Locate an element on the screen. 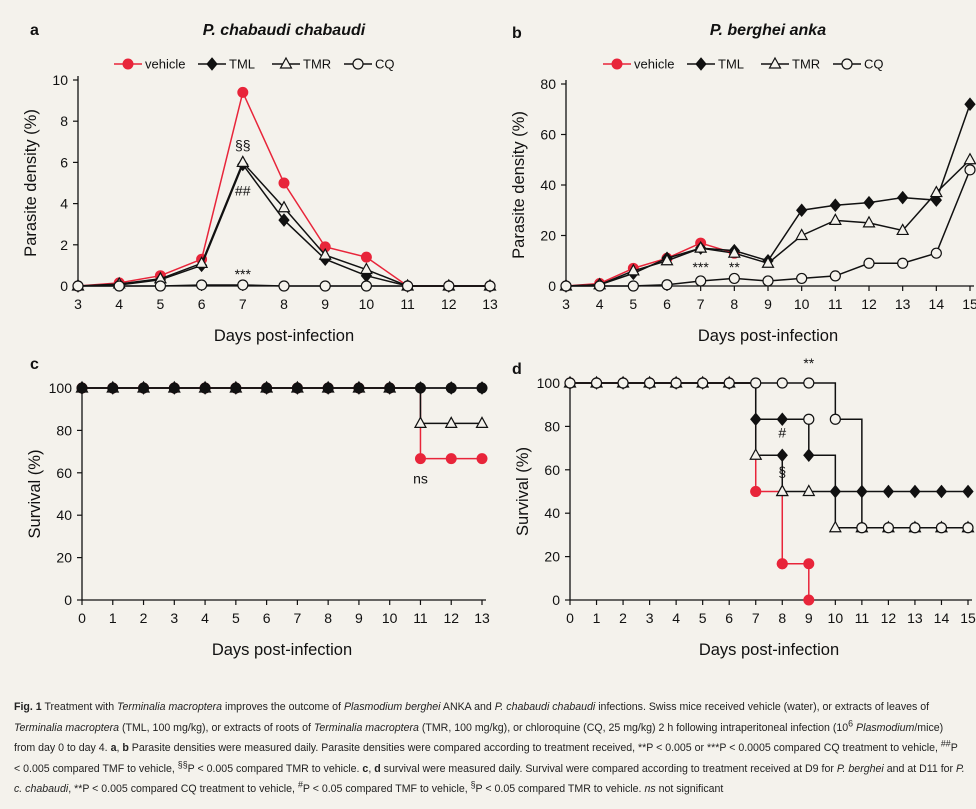  caption-part: ANKA and is located at coordinates (467, 707).